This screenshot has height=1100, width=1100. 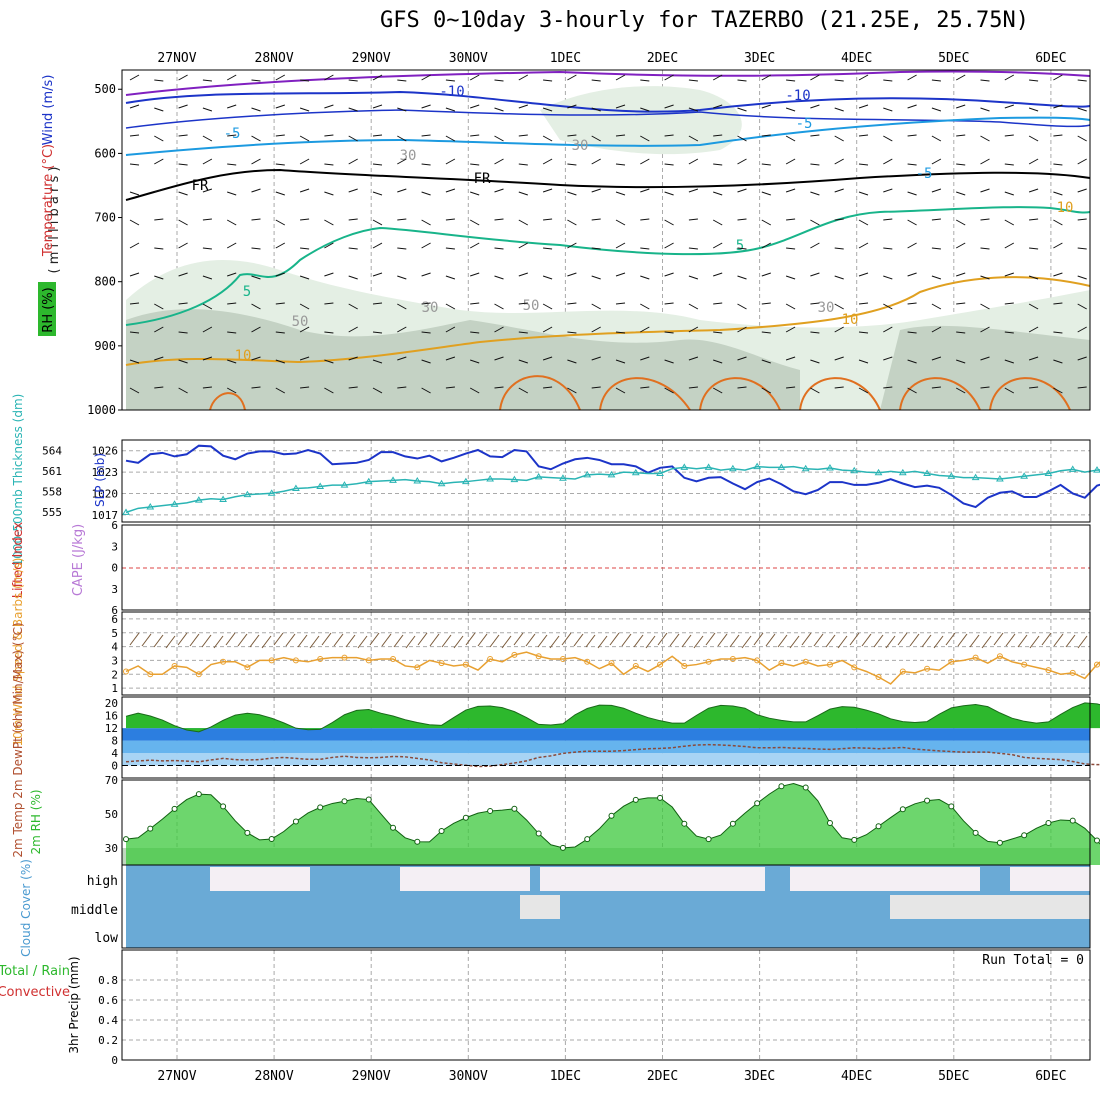 What do you see at coordinates (1033, 960) in the screenshot?
I see `run-total-label: Run Total = 0` at bounding box center [1033, 960].